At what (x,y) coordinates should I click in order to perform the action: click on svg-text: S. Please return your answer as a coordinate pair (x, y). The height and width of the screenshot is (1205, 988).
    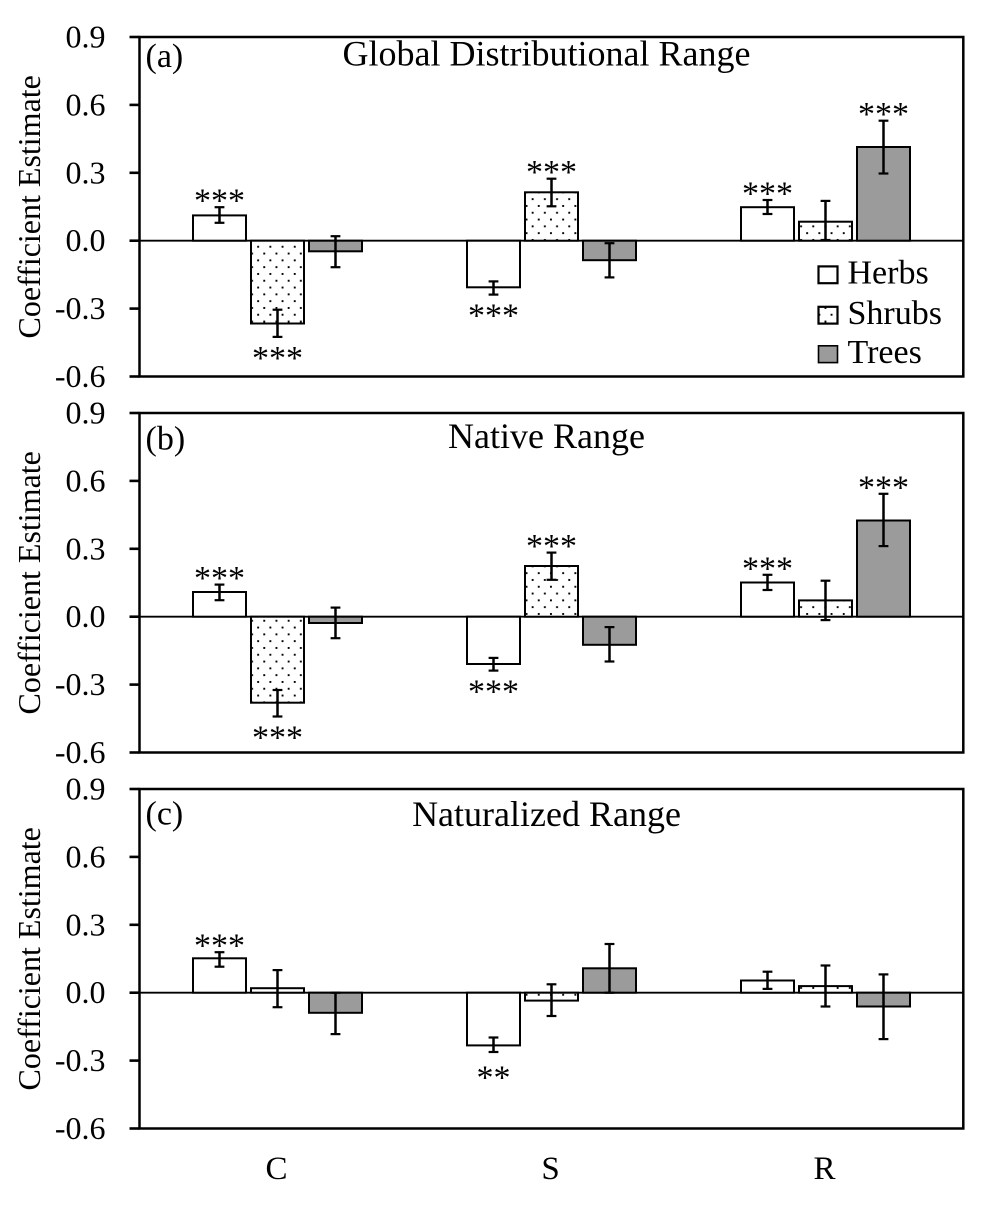
    Looking at the image, I should click on (550, 1169).